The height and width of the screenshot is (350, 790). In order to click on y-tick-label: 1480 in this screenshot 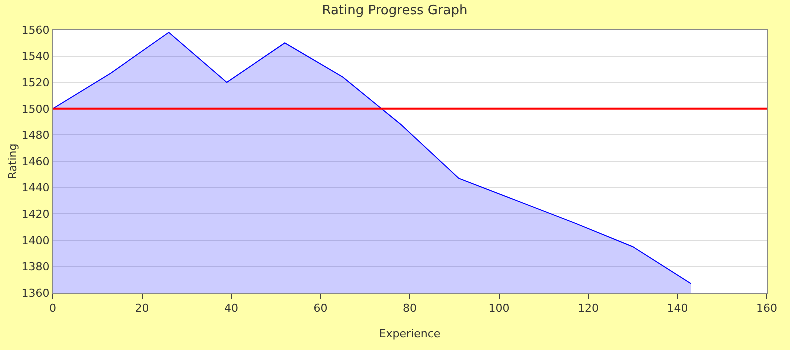, I will do `click(36, 135)`.